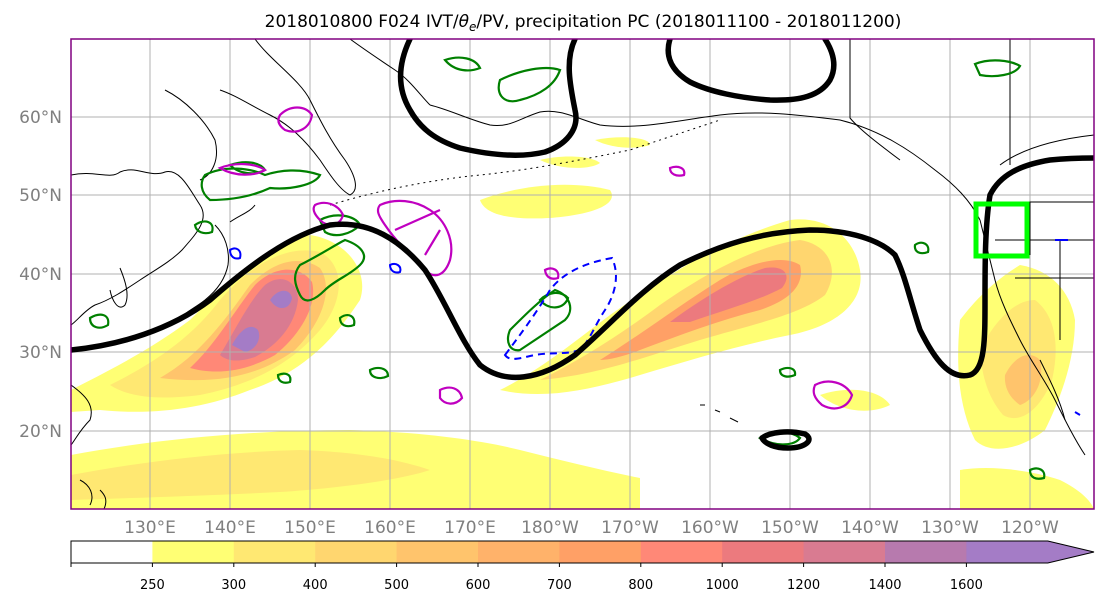 The width and height of the screenshot is (1105, 603). Describe the element at coordinates (230, 528) in the screenshot. I see `lon-label: 140°E` at that location.